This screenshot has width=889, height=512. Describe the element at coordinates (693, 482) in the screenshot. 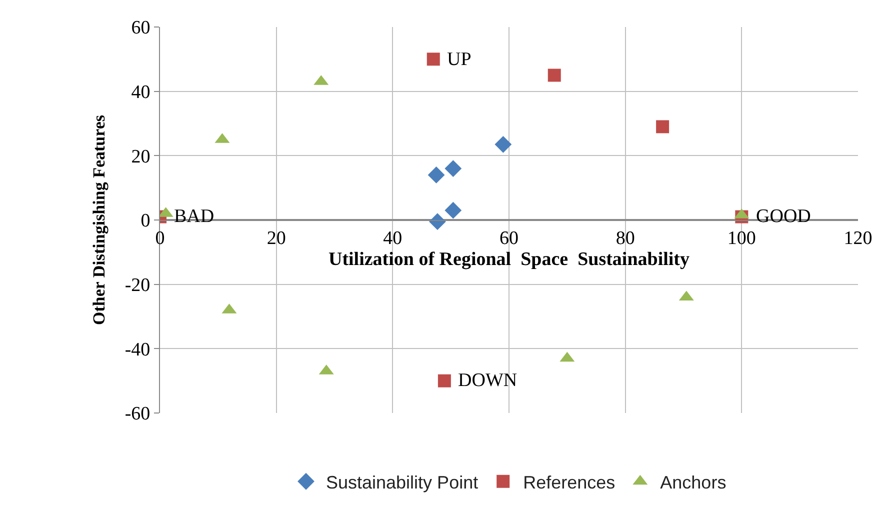

I see `legend-label: Anchors` at that location.